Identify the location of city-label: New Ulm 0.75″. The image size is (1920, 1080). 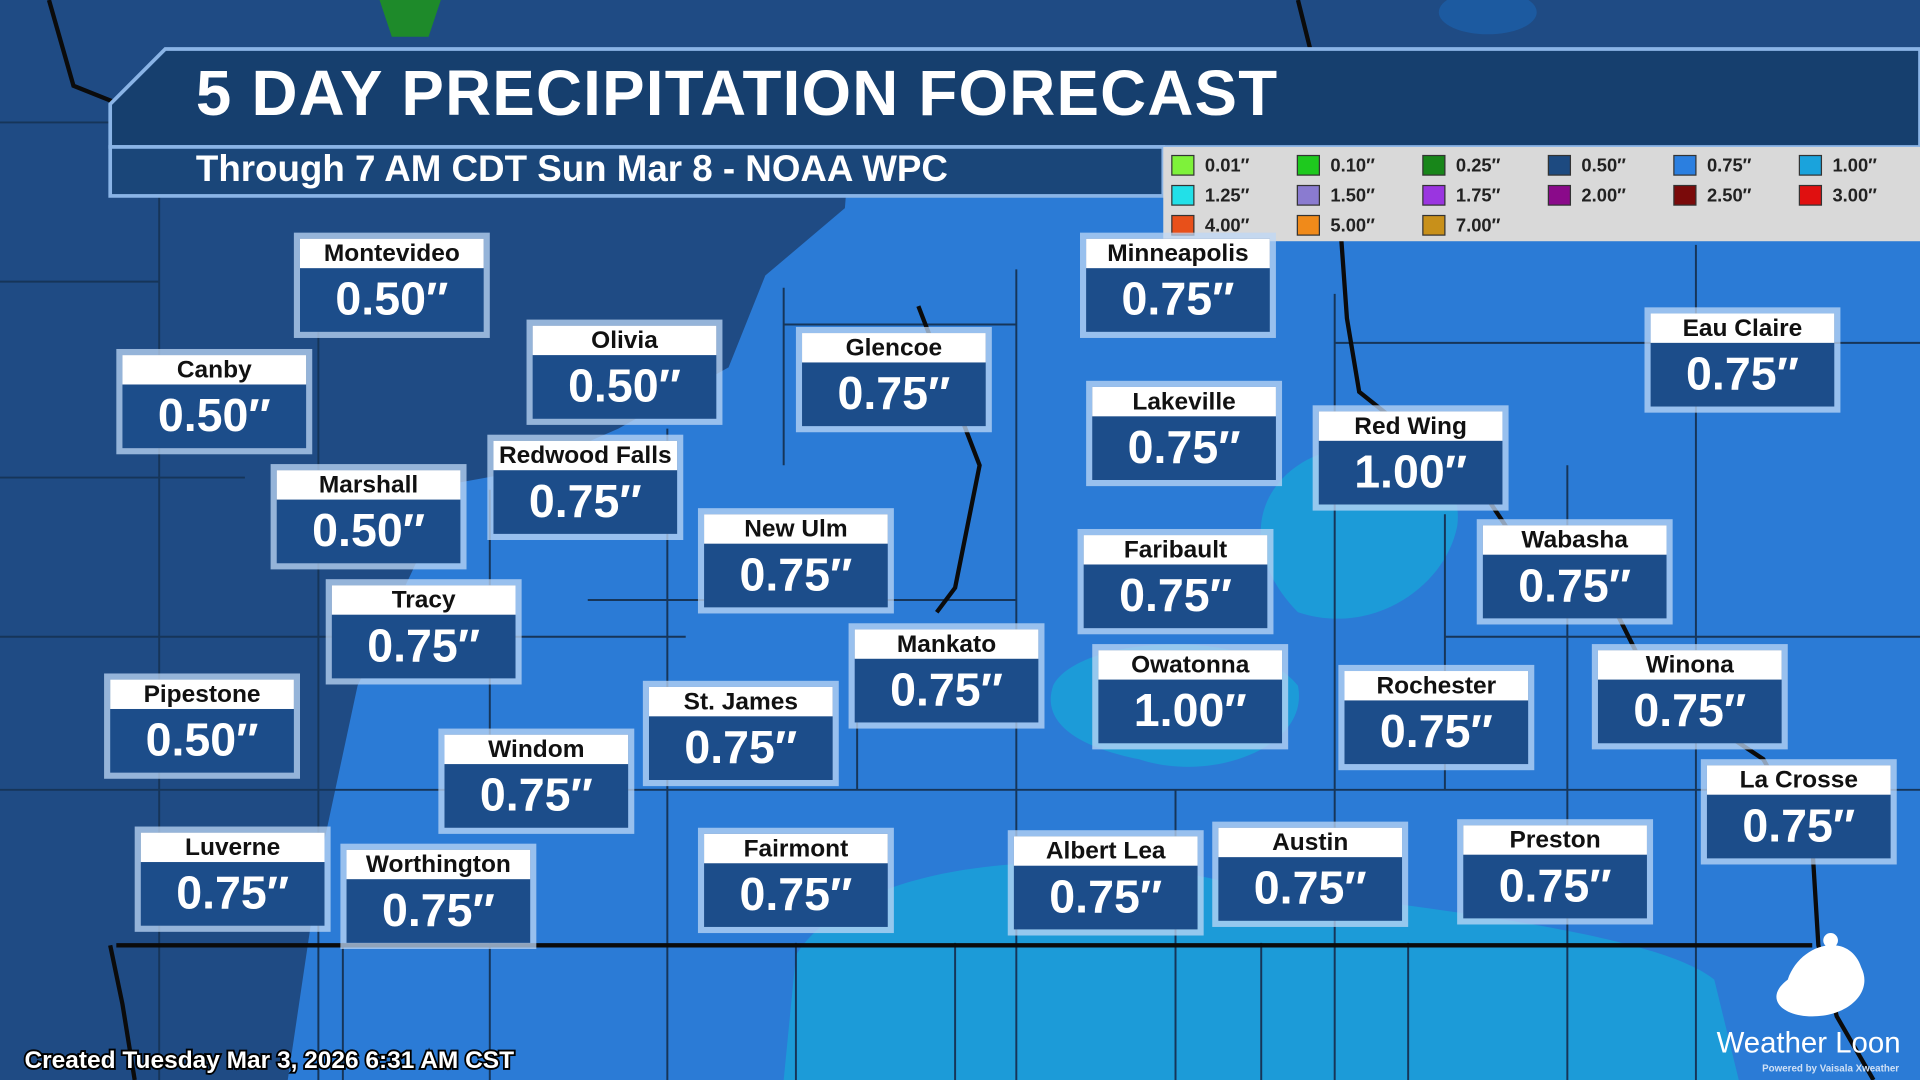
(795, 561).